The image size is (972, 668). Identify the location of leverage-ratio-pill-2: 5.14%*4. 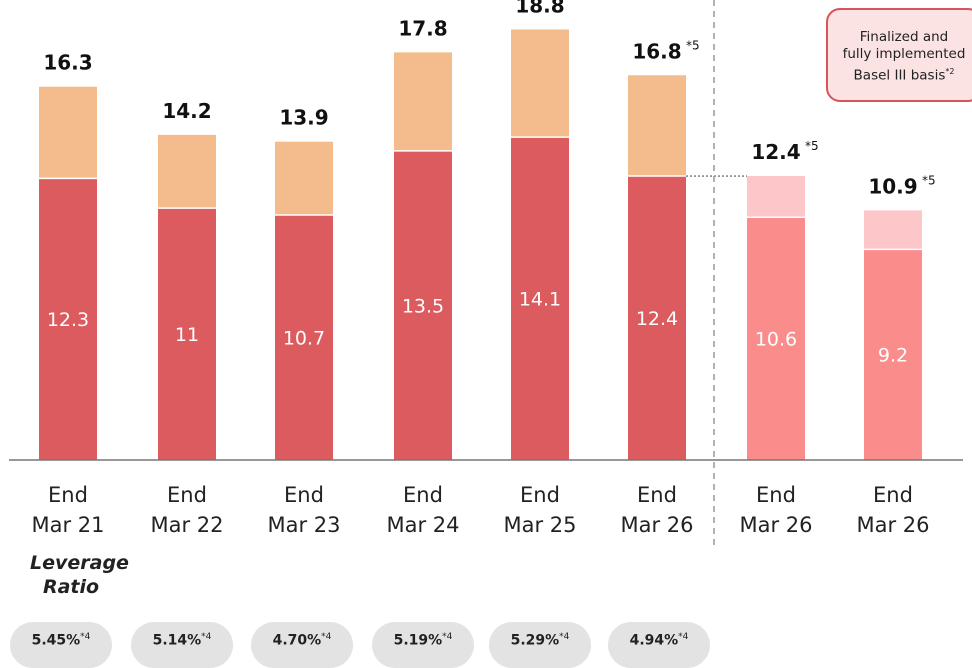
(182, 645).